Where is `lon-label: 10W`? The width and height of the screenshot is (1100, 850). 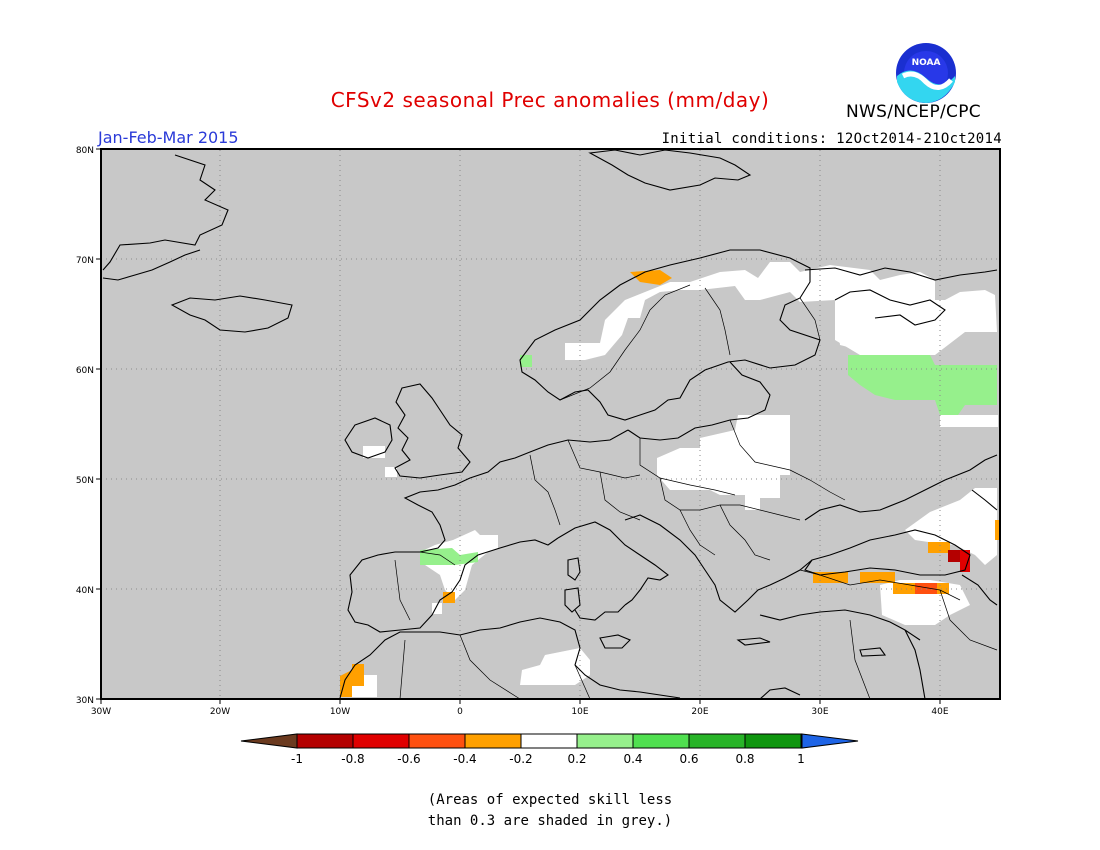
lon-label: 10W is located at coordinates (340, 712).